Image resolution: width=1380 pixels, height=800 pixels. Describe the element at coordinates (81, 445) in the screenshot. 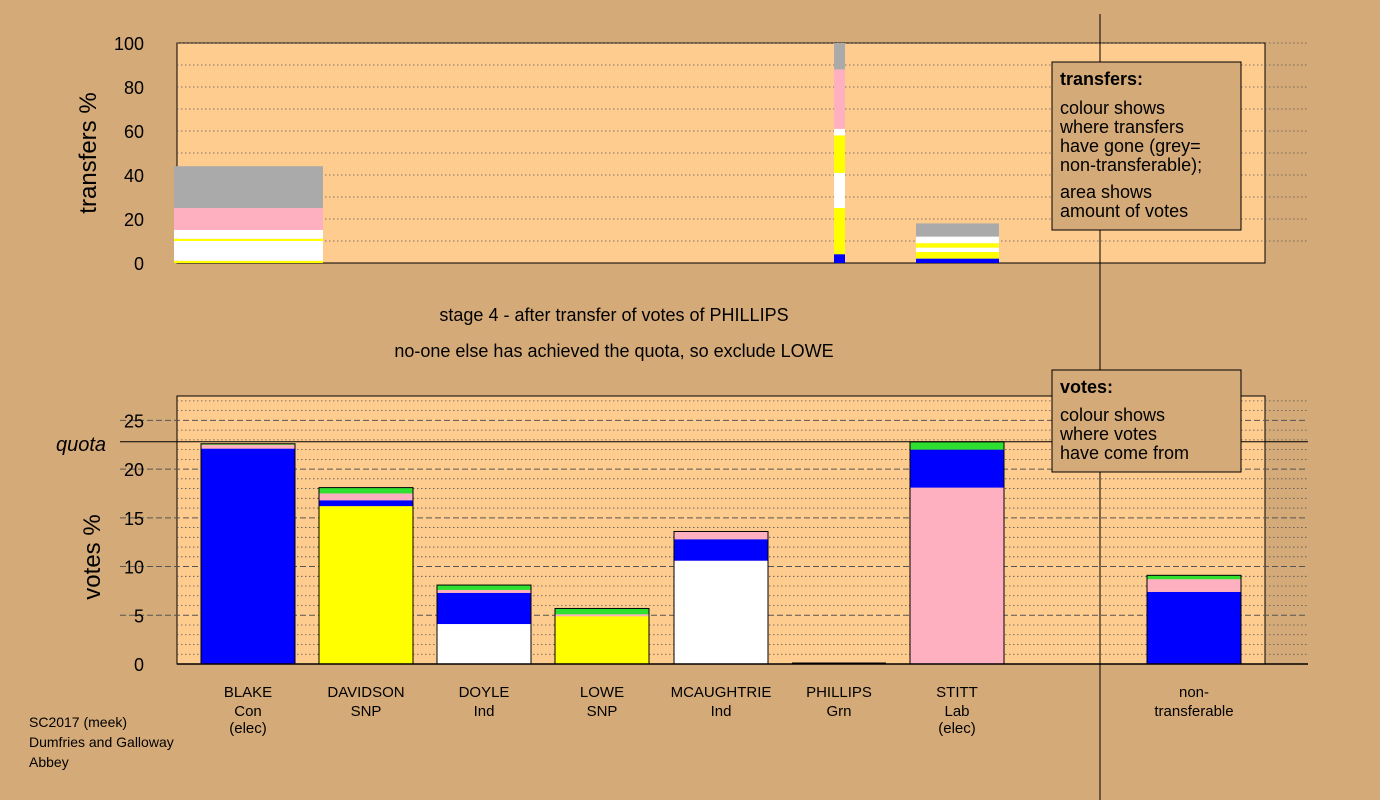

I see `quota-label: quota` at that location.